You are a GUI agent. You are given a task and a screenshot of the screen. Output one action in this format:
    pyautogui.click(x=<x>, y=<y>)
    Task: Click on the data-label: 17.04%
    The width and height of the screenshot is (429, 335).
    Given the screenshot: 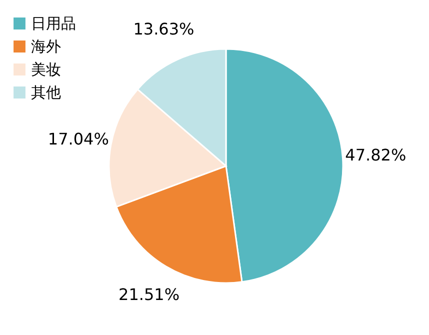 What is the action you would take?
    pyautogui.click(x=78, y=138)
    